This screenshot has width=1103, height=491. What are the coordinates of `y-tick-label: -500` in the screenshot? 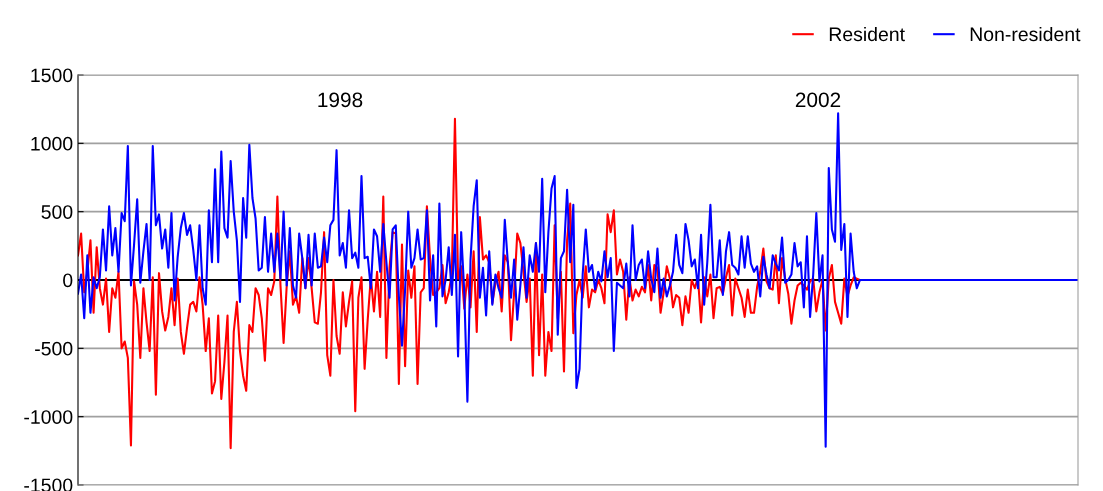 It's located at (54, 348).